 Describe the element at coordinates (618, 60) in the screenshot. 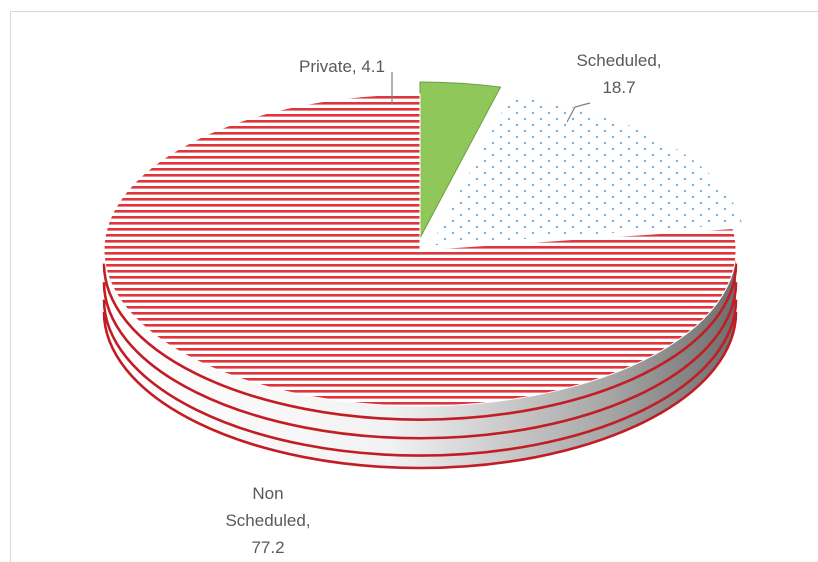

I see `data-label-scheduled-line: Scheduled,` at that location.